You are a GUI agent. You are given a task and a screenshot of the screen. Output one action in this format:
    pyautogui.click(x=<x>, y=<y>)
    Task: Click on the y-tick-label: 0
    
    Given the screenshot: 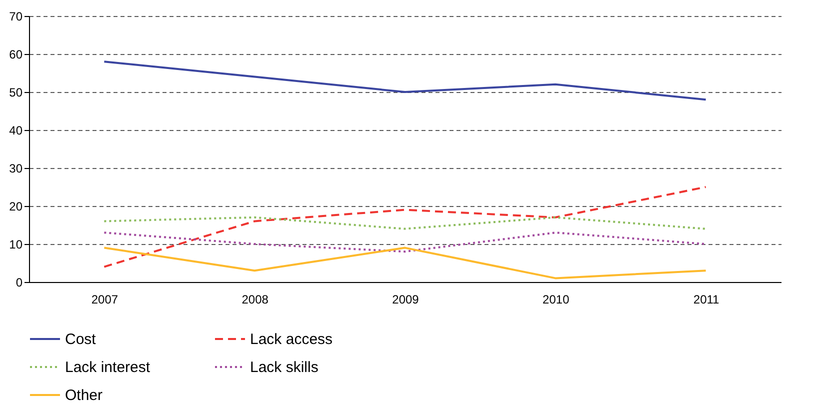 What is the action you would take?
    pyautogui.click(x=19, y=283)
    